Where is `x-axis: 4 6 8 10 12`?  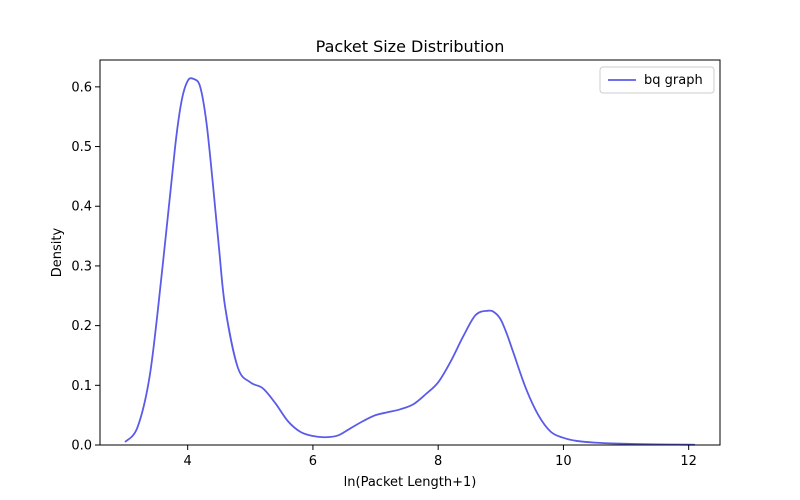 x-axis: 4 6 8 10 12 is located at coordinates (440, 457).